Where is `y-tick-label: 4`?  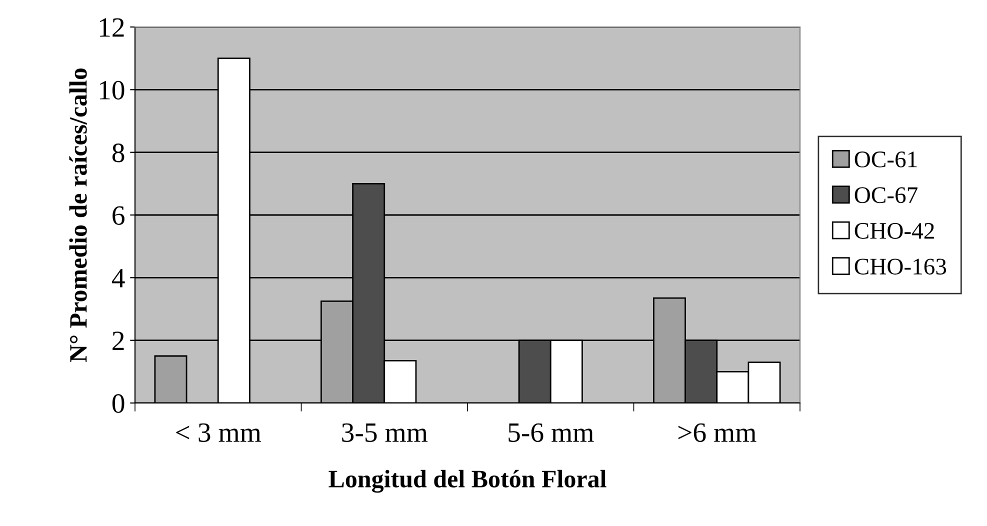
y-tick-label: 4 is located at coordinates (118, 278).